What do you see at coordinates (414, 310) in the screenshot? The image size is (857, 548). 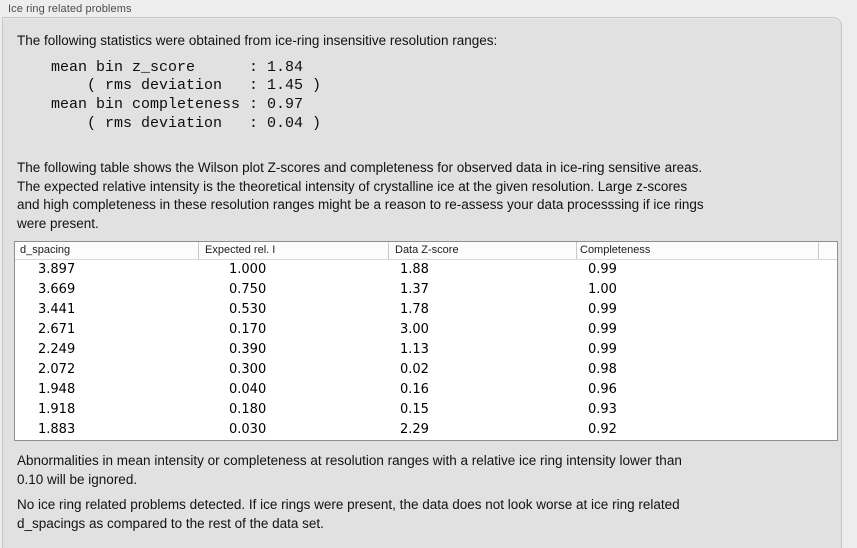 I see `table-cell: 1.78` at bounding box center [414, 310].